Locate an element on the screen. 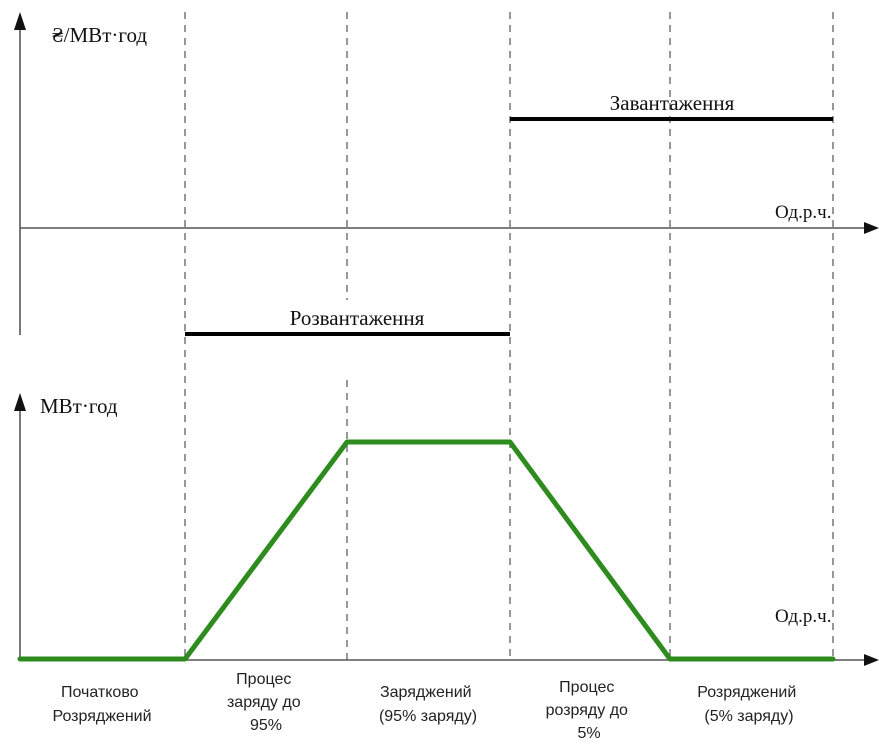 Image resolution: width=879 pixels, height=754 pixels. phase-label-line: Початково is located at coordinates (100, 692).